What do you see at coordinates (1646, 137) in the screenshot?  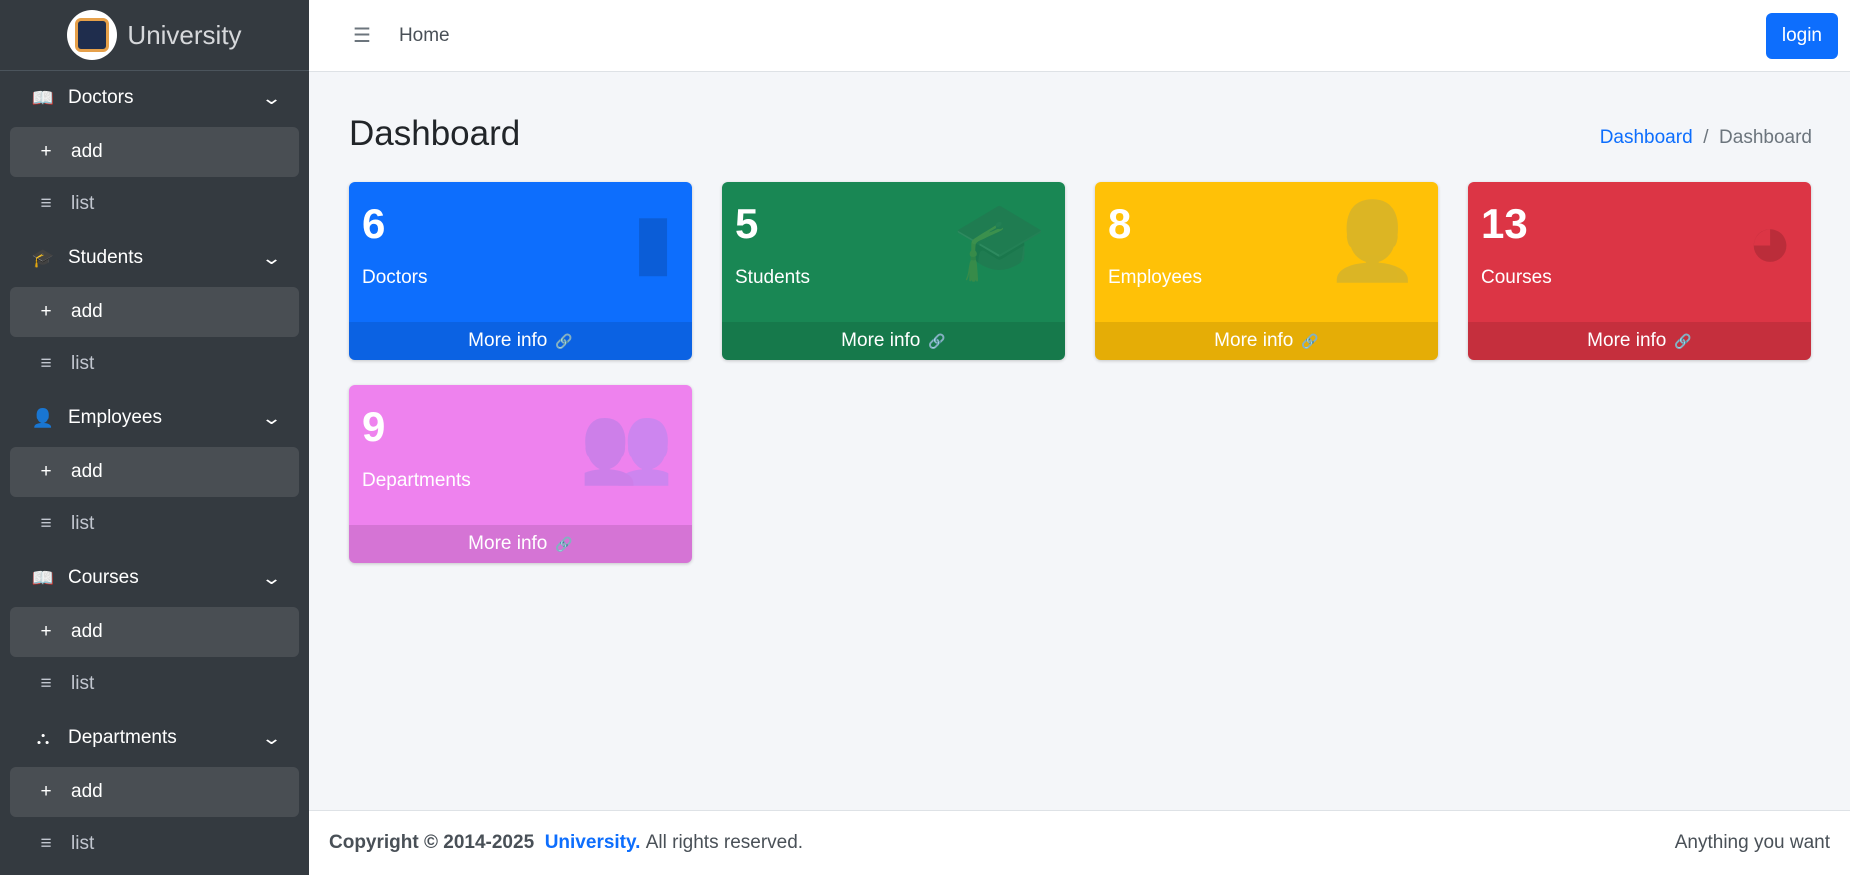 I see `breadcrumb-link: Dashboard` at bounding box center [1646, 137].